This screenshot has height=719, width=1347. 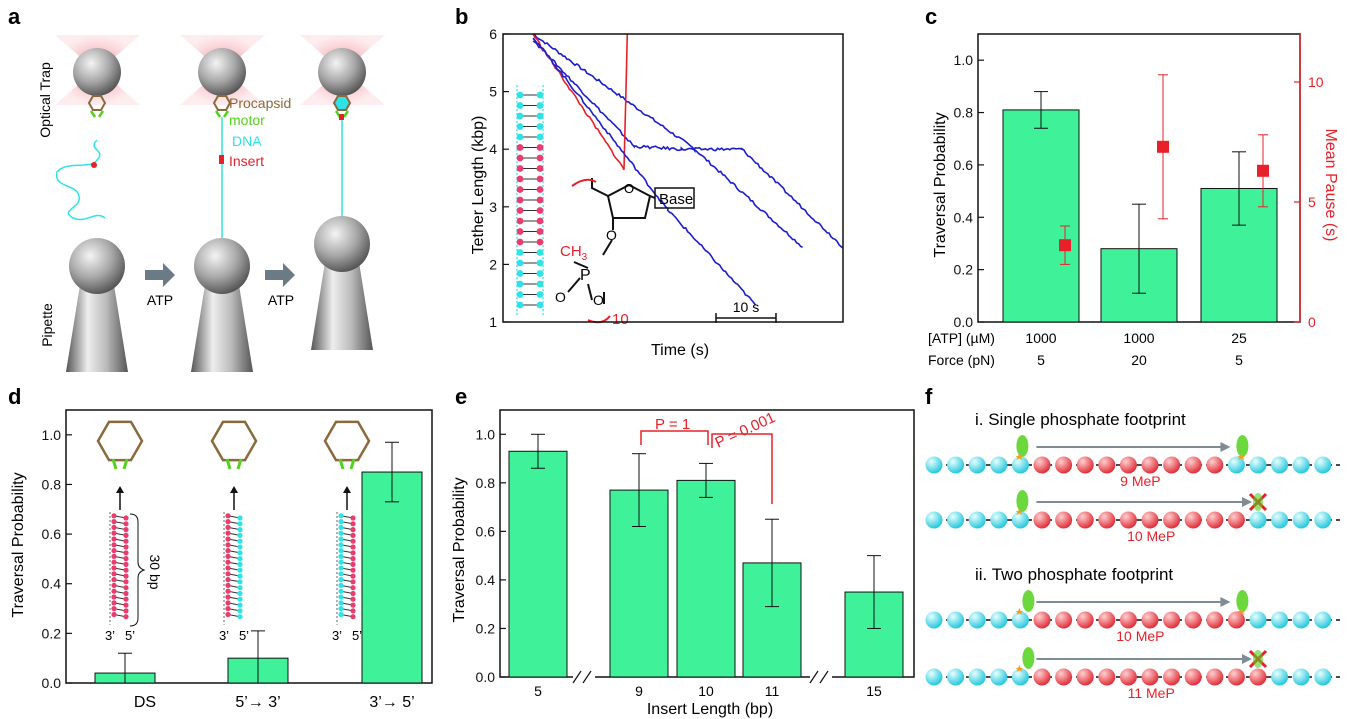 What do you see at coordinates (746, 311) in the screenshot?
I see `scale-bar: 10 s` at bounding box center [746, 311].